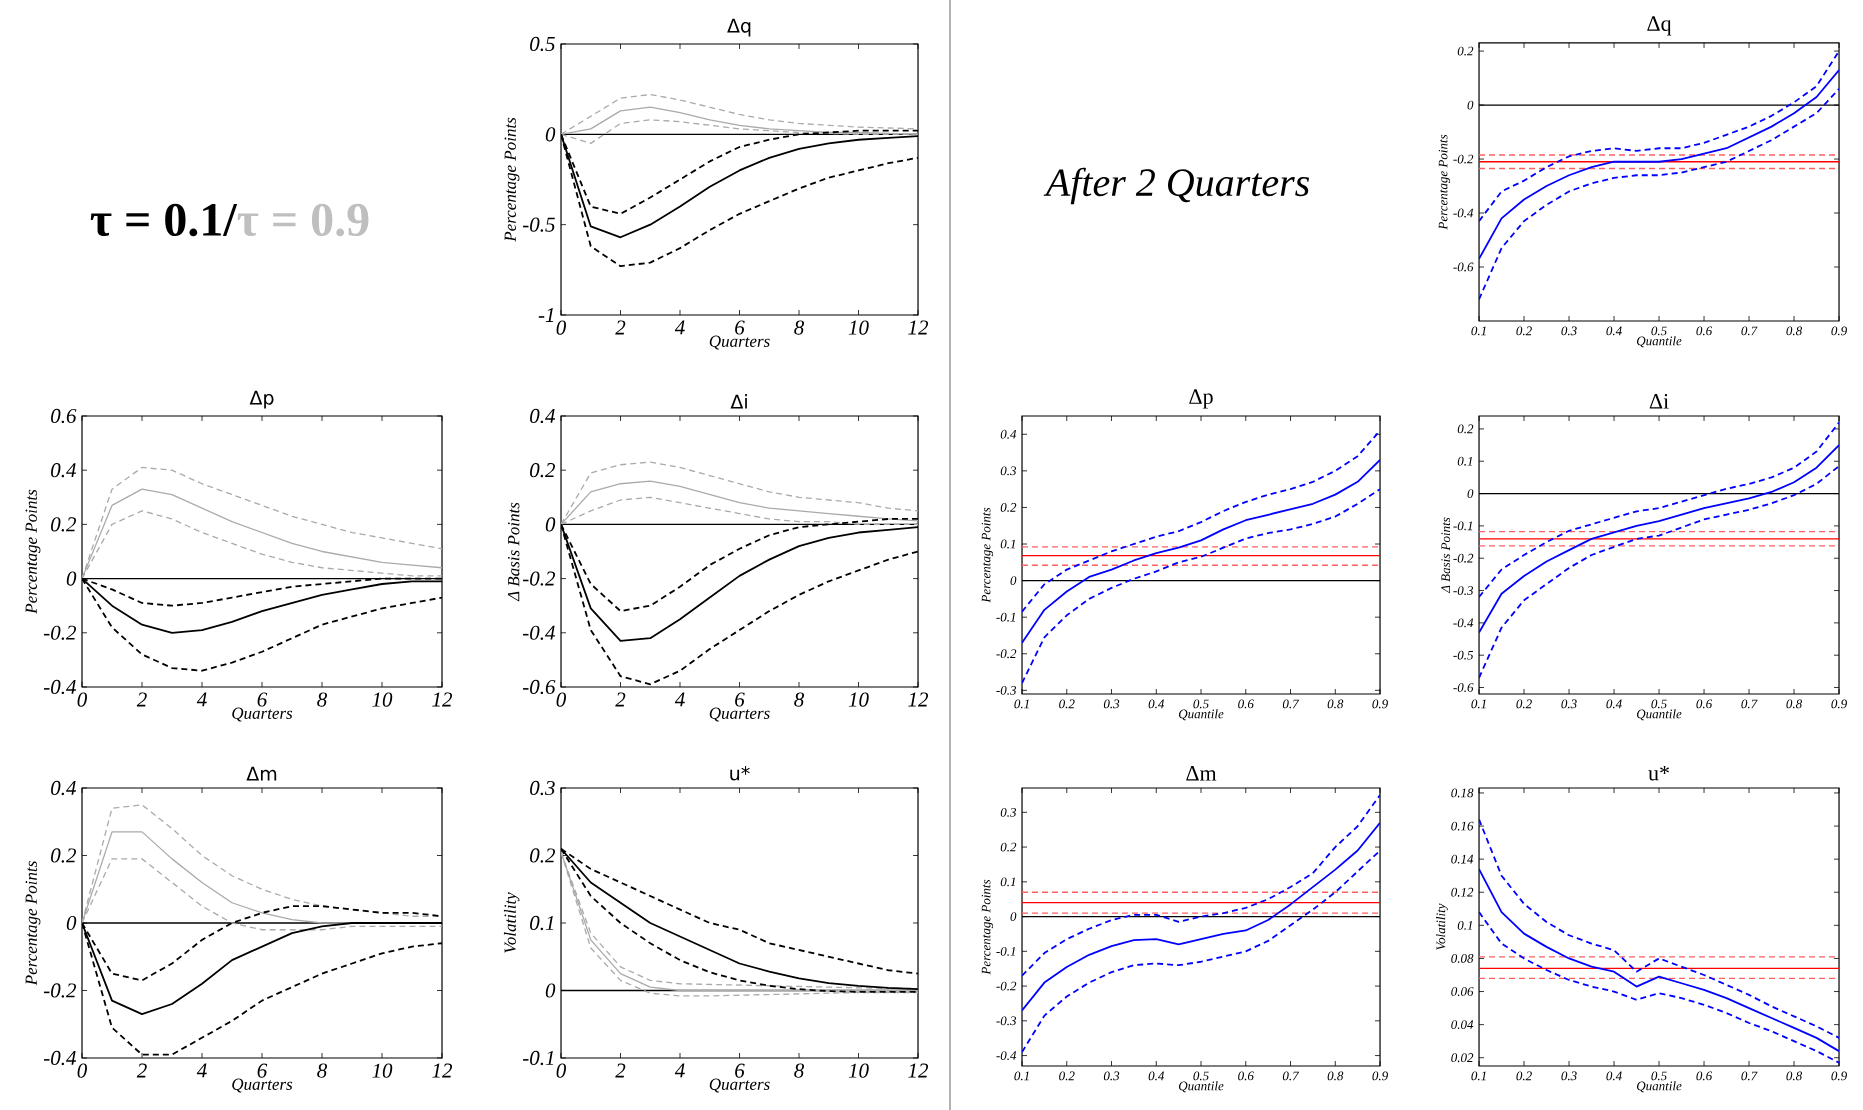 Image resolution: width=1863 pixels, height=1110 pixels. Describe the element at coordinates (303, 220) in the screenshot. I see `text: τ = 0.9` at that location.